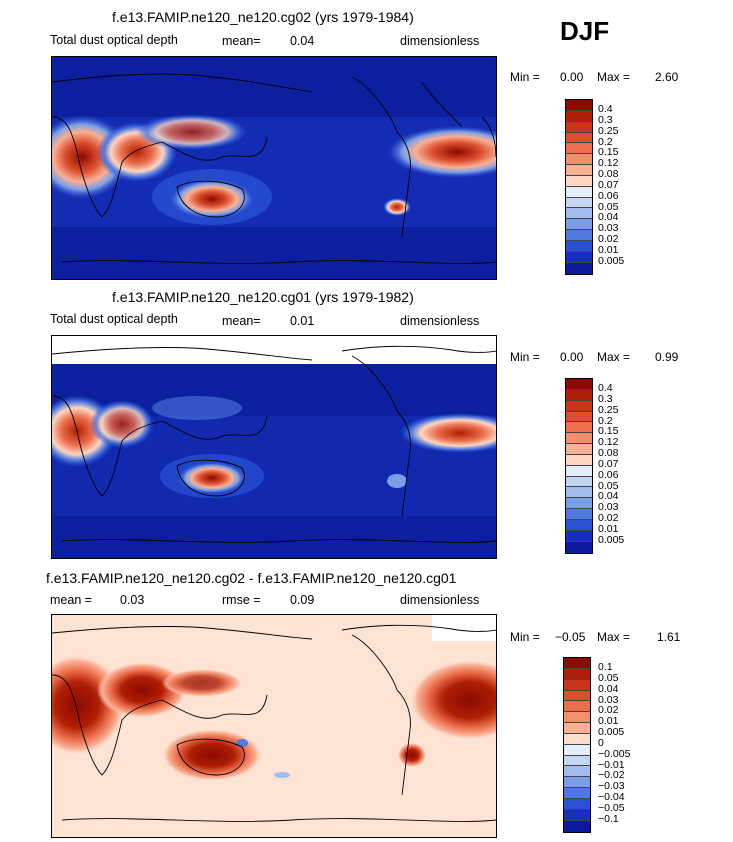  I want to click on panel1-max-label: Max =, so click(614, 77).